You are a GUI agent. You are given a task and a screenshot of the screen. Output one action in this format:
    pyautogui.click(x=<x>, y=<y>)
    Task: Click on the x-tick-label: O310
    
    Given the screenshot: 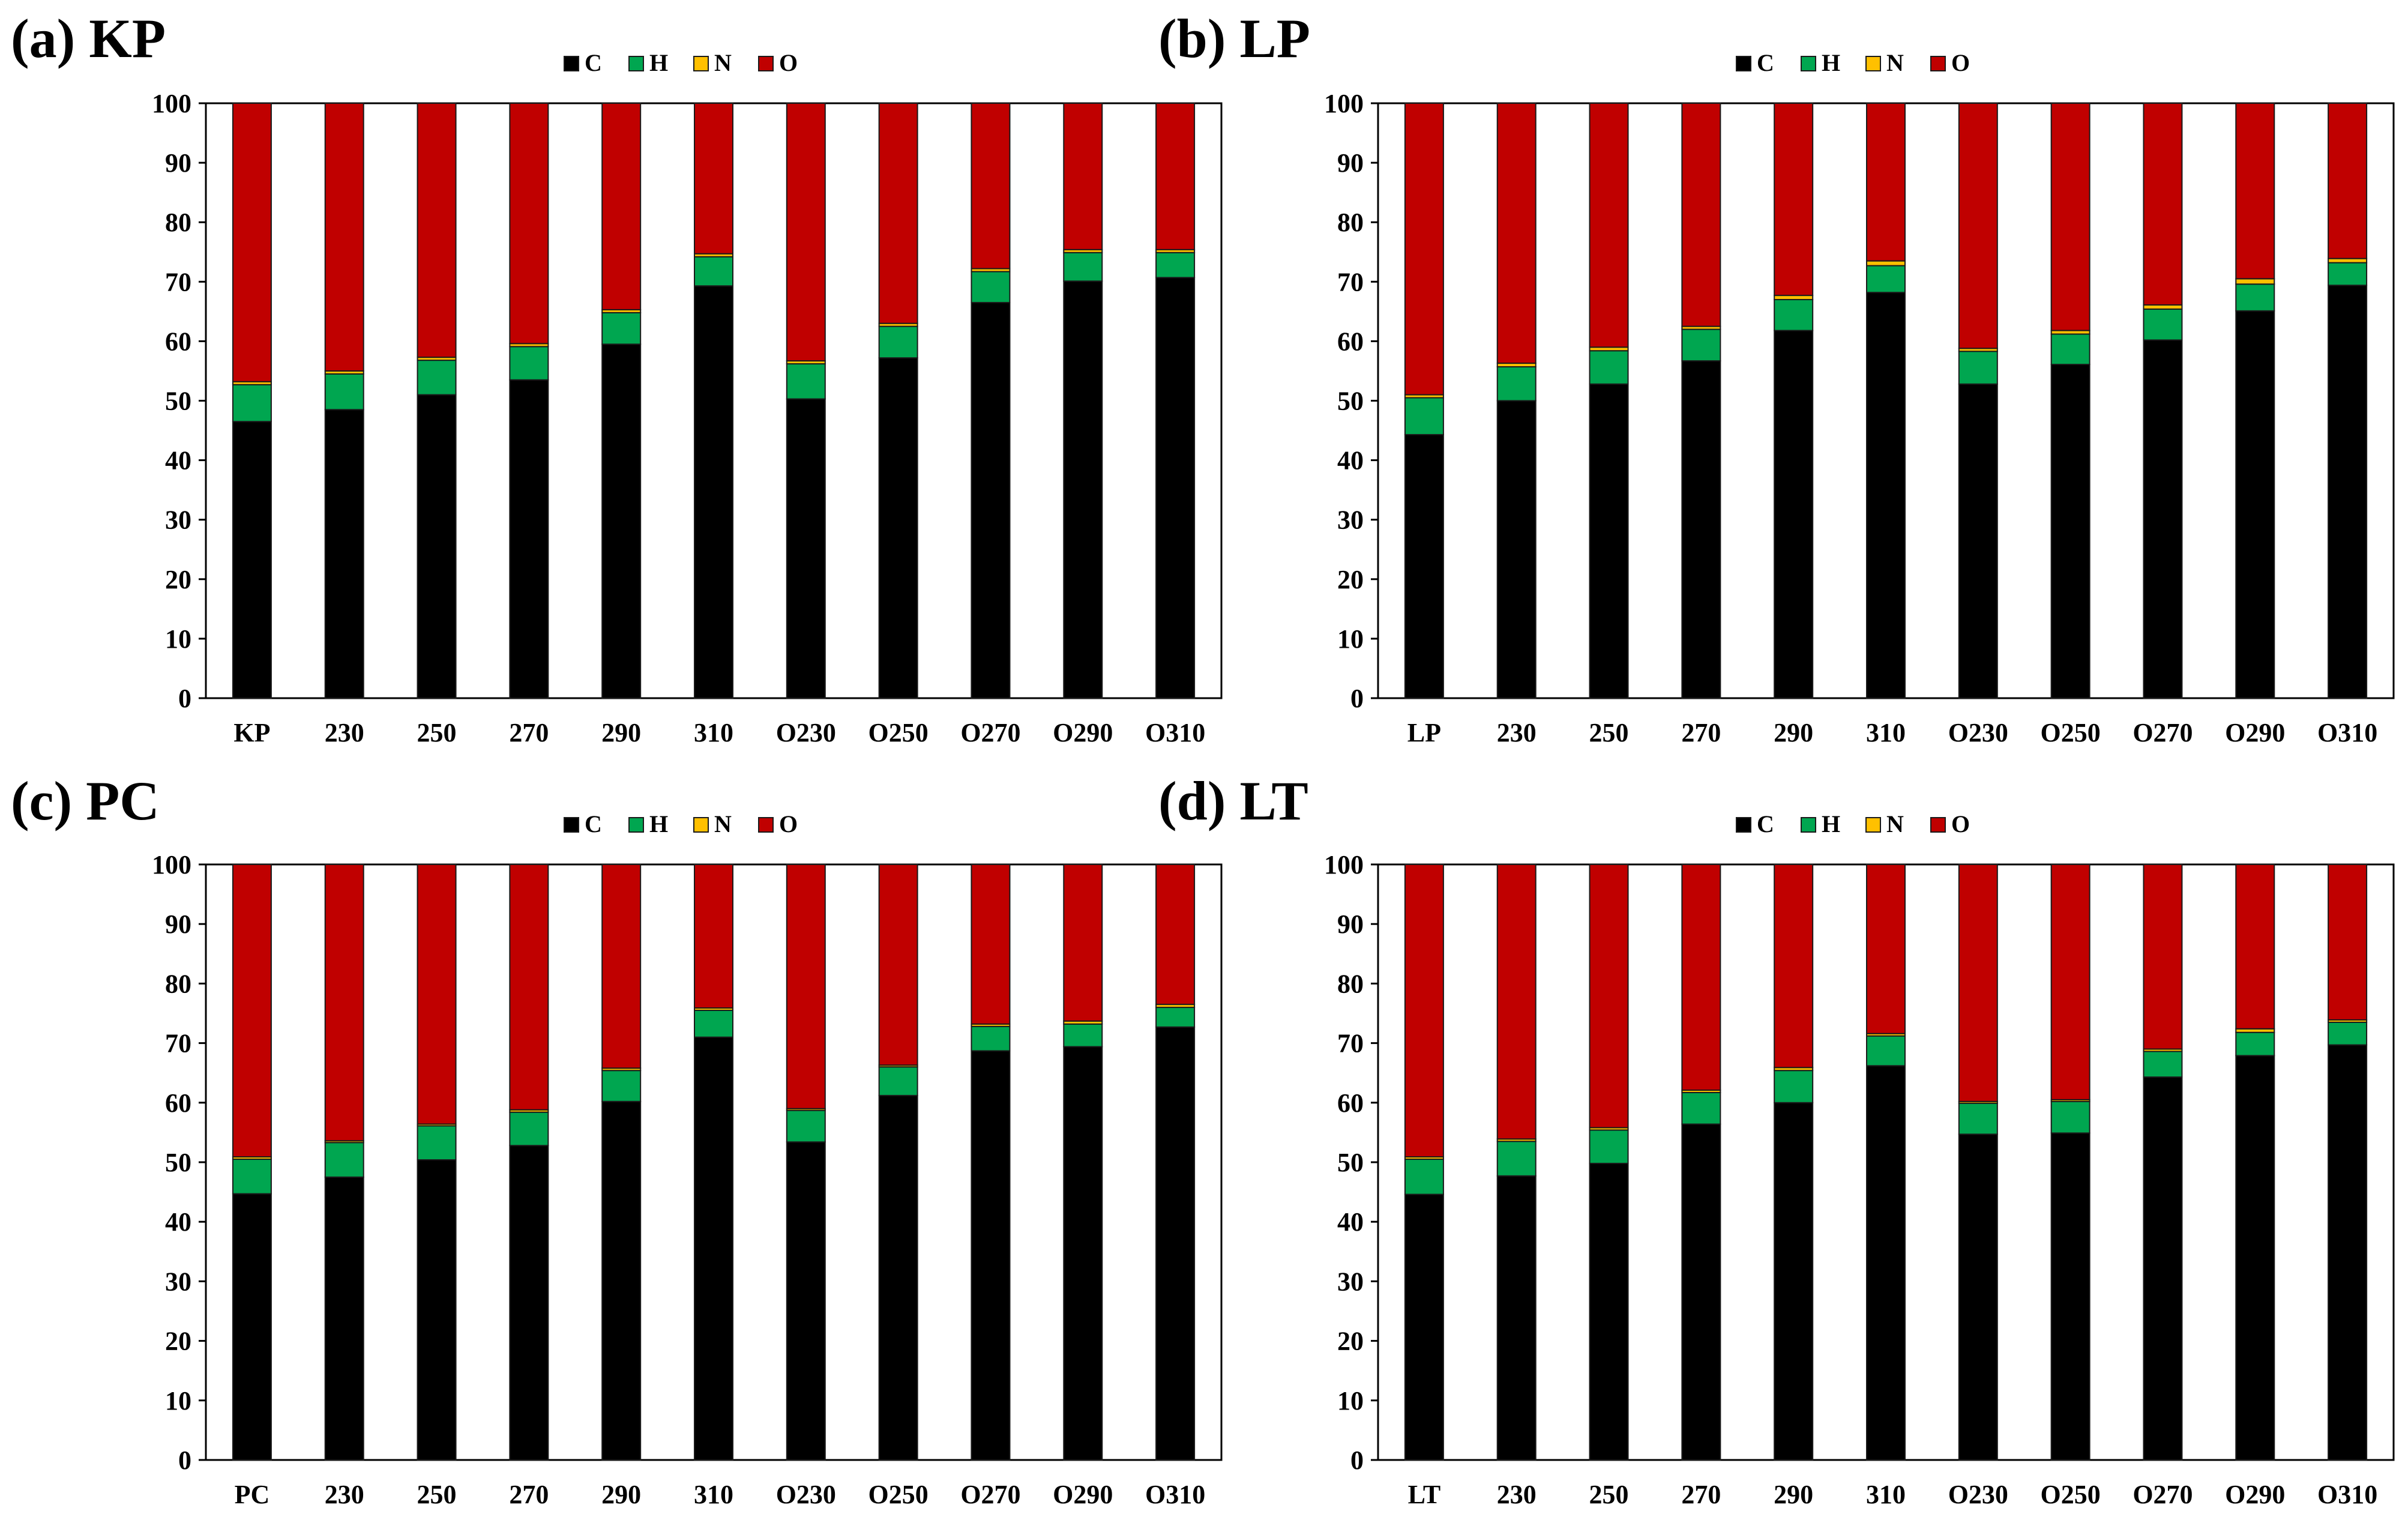 What is the action you would take?
    pyautogui.click(x=1175, y=732)
    